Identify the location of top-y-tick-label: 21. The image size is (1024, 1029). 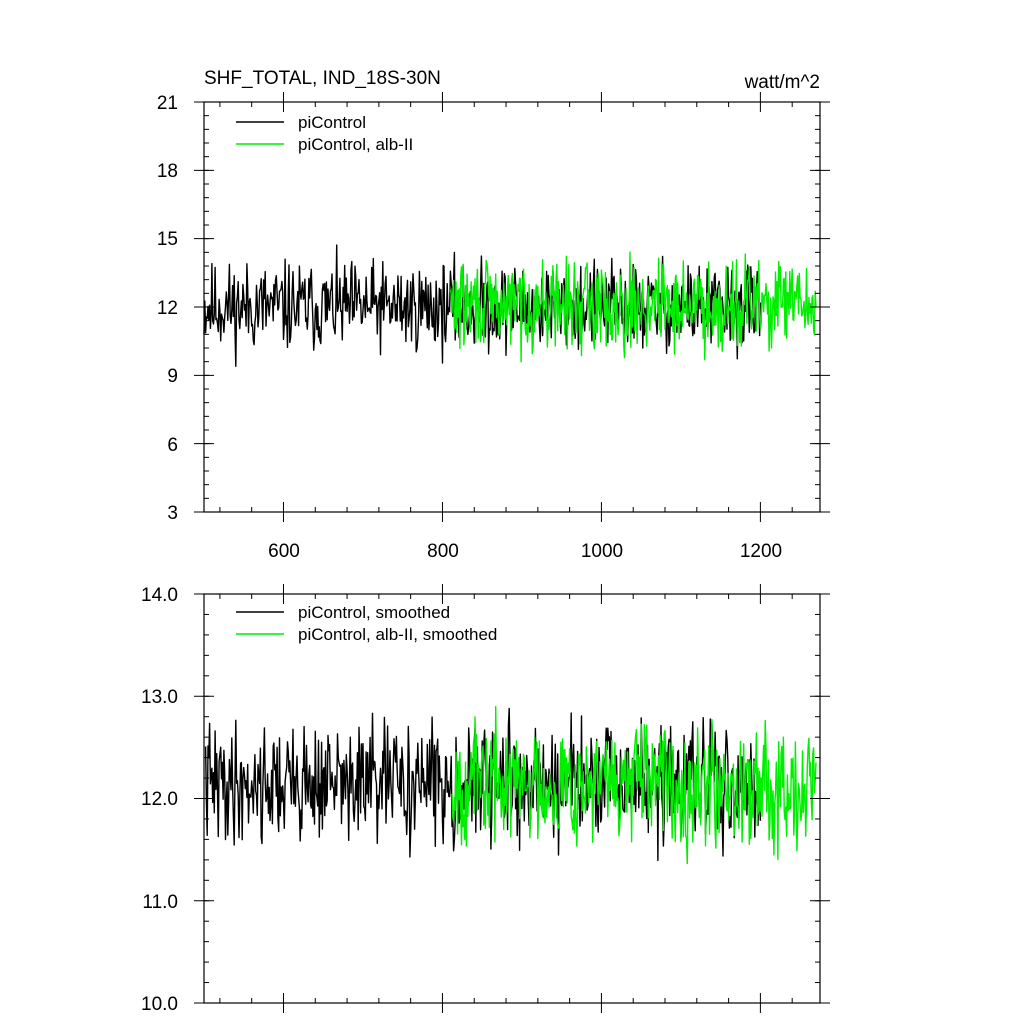
(167, 103).